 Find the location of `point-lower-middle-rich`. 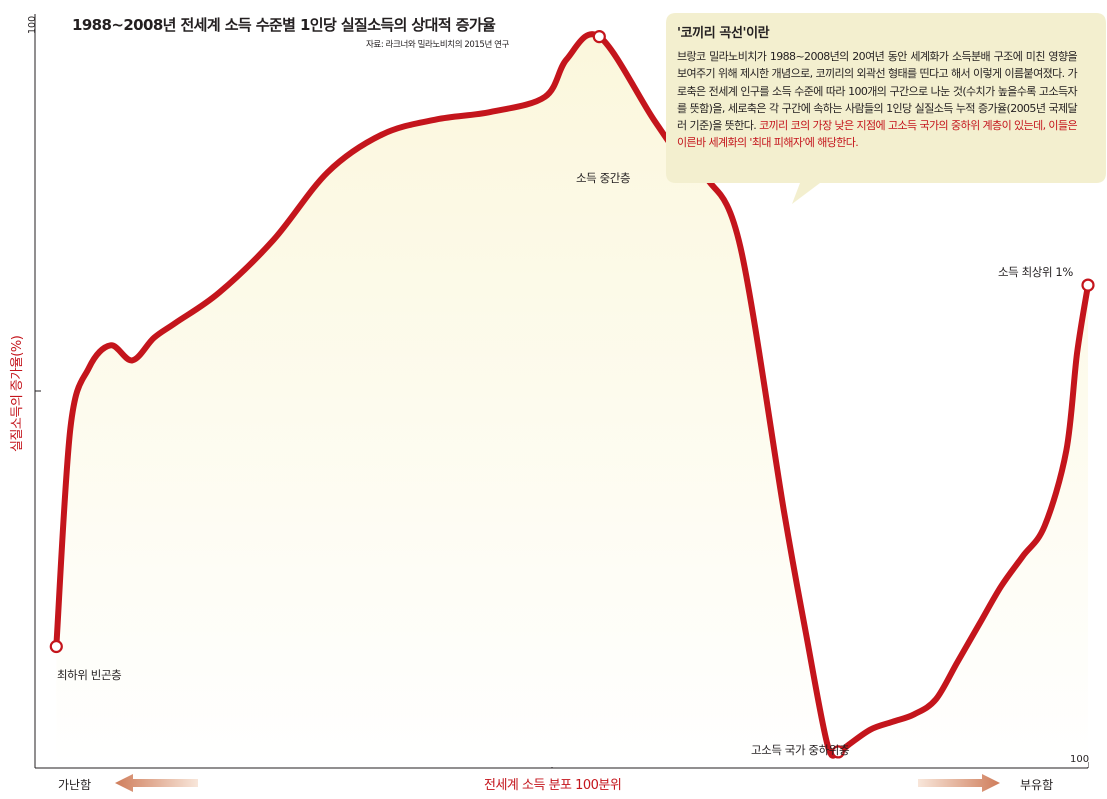

point-lower-middle-rich is located at coordinates (838, 752).